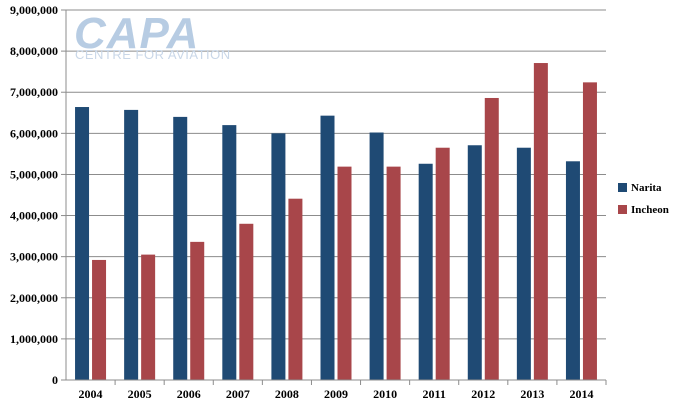 The width and height of the screenshot is (684, 408). I want to click on x-tick-label: 2012, so click(483, 394).